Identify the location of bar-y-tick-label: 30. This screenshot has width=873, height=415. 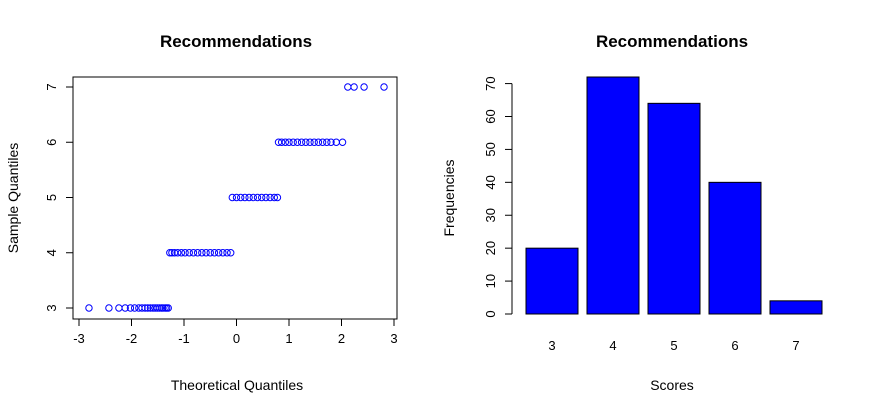
(490, 215).